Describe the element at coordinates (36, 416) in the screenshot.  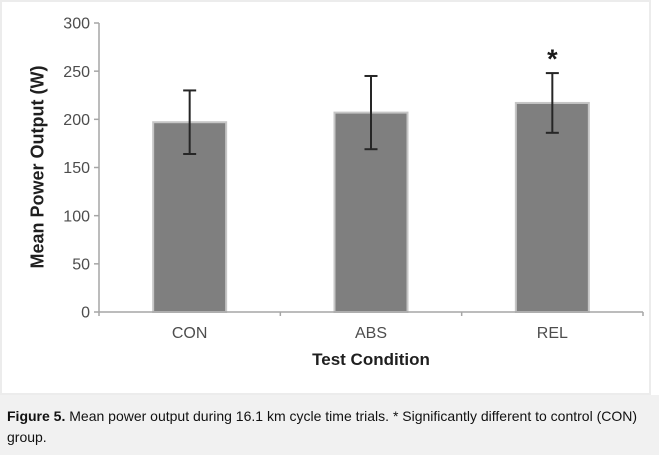
I see `figure-caption-label: Figure 5.` at that location.